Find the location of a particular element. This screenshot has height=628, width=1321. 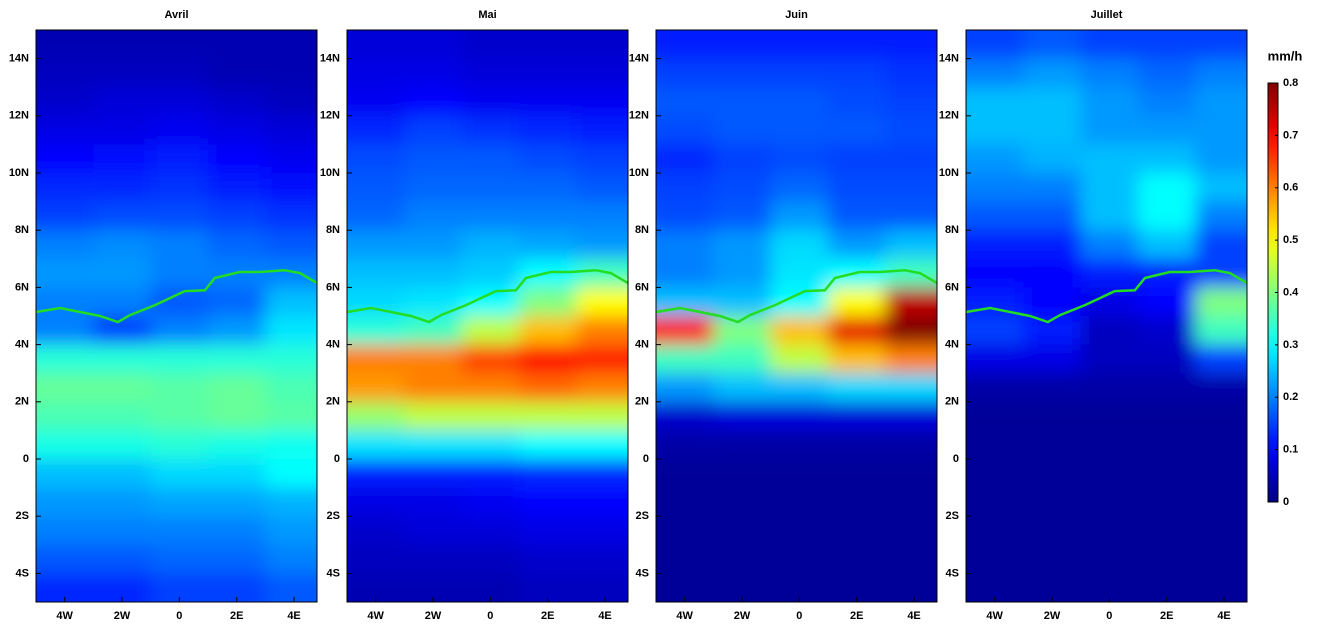

y-tick-label: 8N is located at coordinates (952, 230).